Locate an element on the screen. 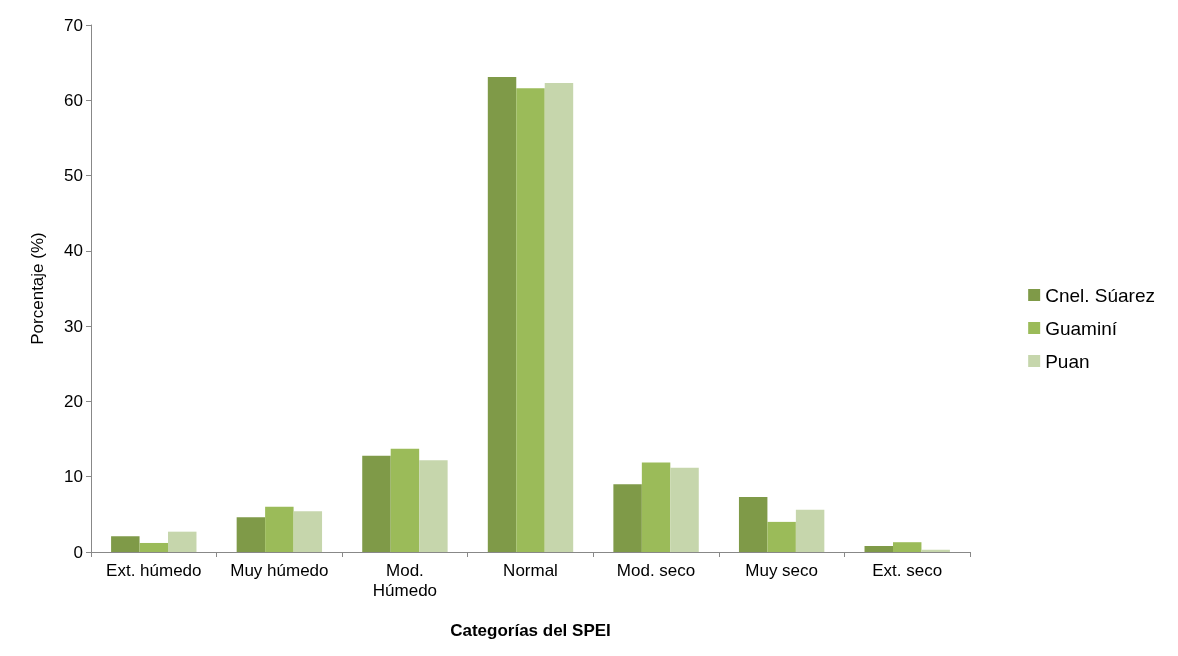  y-tick-label: 30 is located at coordinates (73, 326).